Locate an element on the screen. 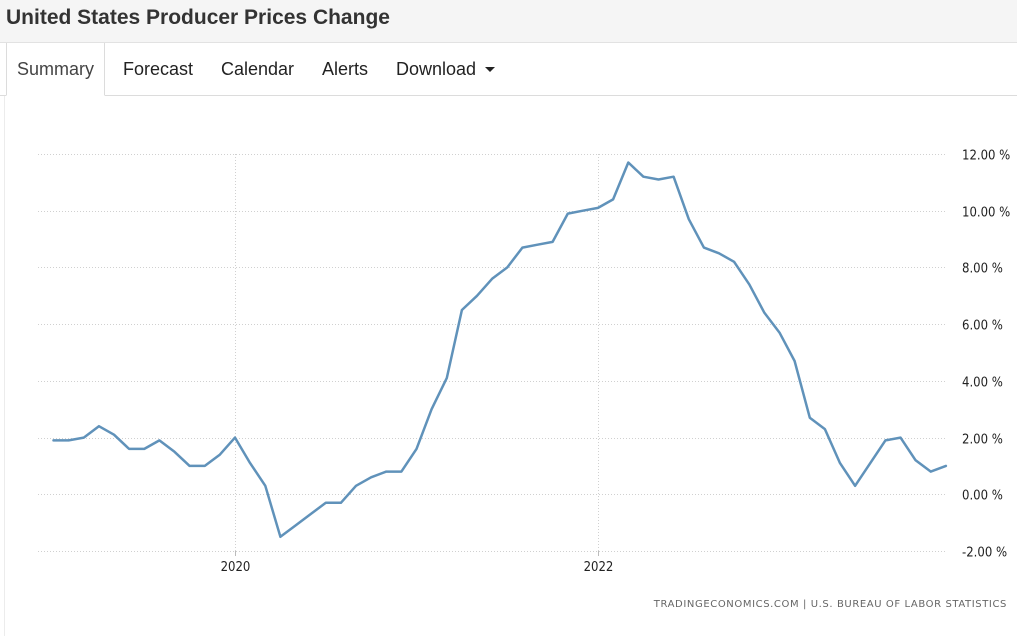 Image resolution: width=1017 pixels, height=637 pixels. chevron-down-icon is located at coordinates (490, 69).